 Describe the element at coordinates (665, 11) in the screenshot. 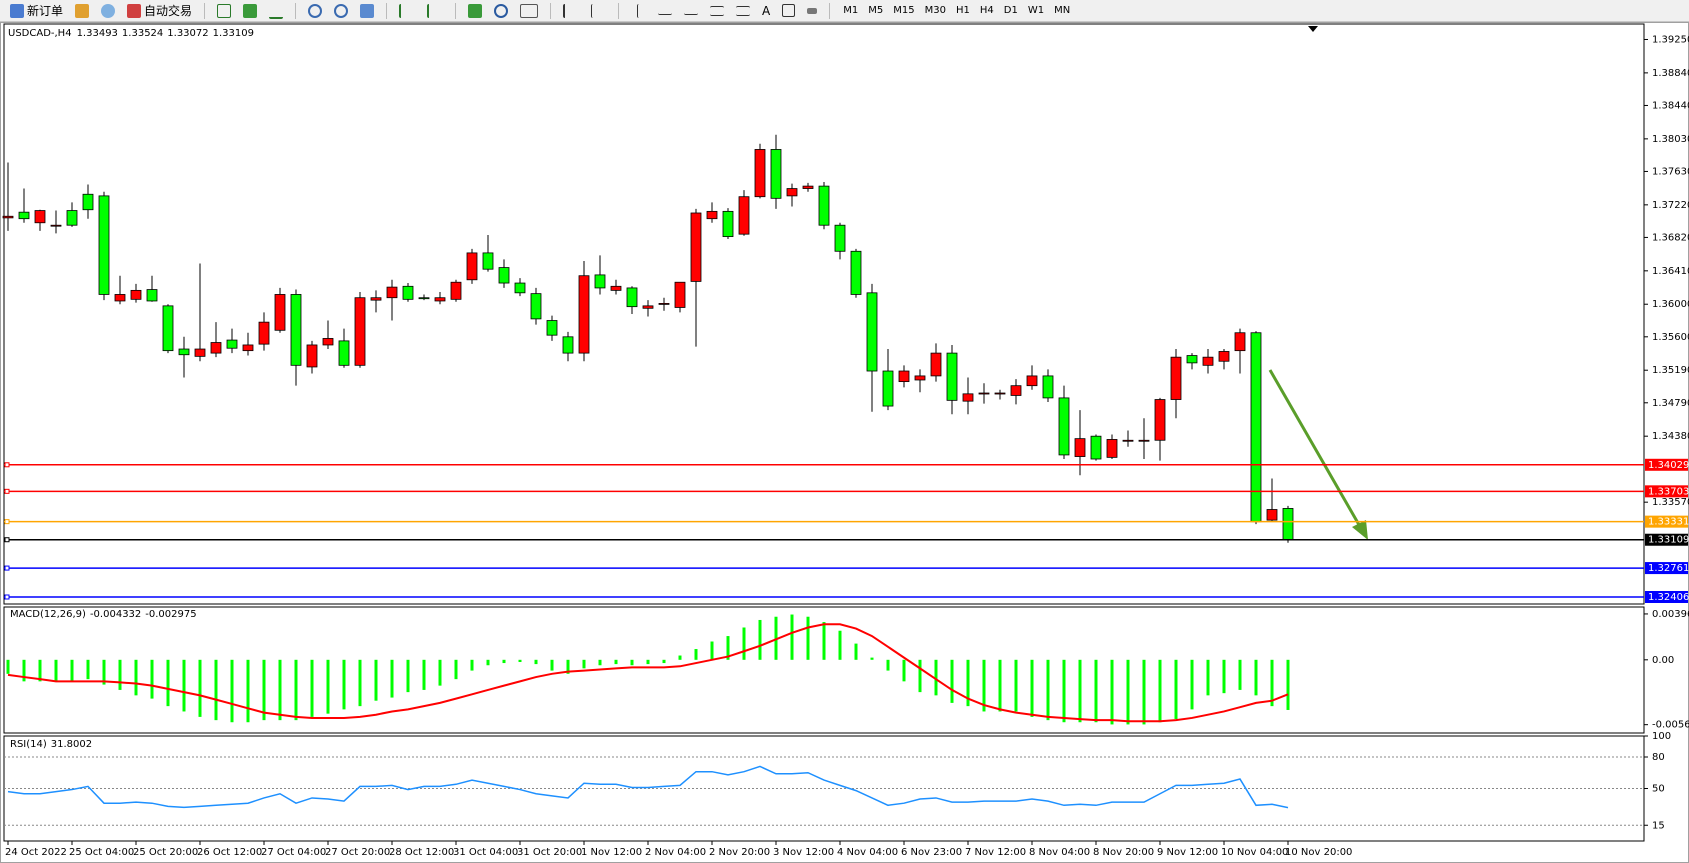

I see `hline-button` at that location.